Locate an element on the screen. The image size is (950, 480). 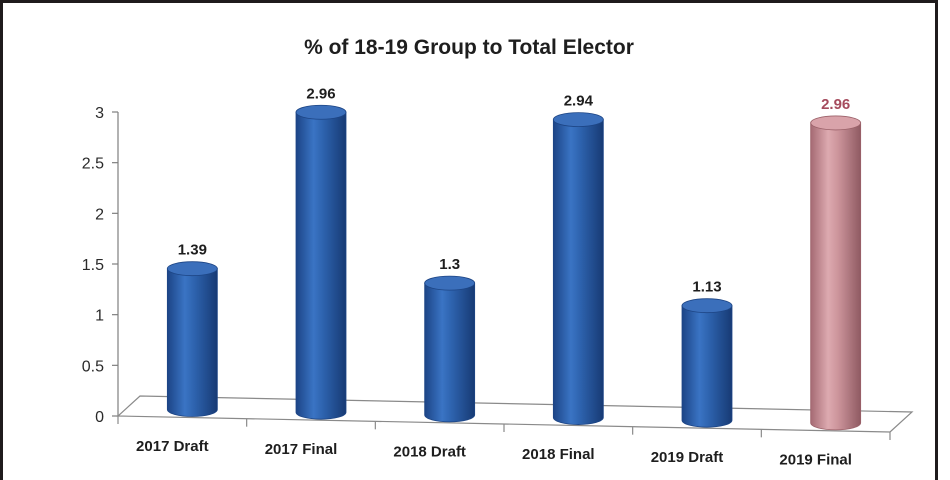
data-label: 1.3 is located at coordinates (449, 264).